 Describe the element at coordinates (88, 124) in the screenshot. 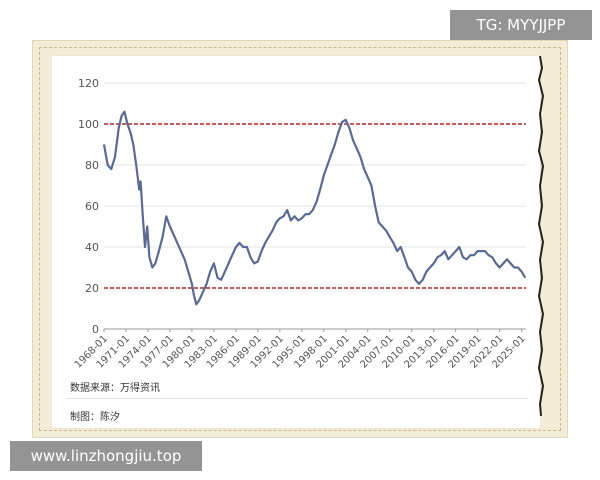

I see `y-tick-label: 100` at that location.